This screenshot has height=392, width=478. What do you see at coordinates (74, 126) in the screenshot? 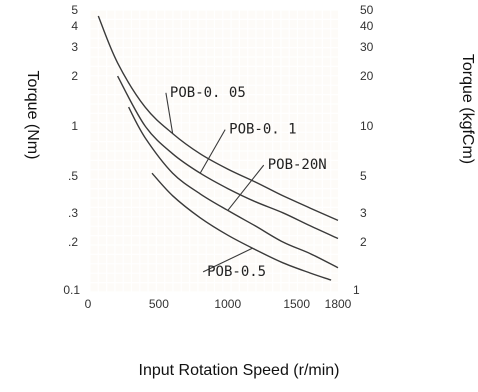
I see `y-left-tick-label: 1` at bounding box center [74, 126].